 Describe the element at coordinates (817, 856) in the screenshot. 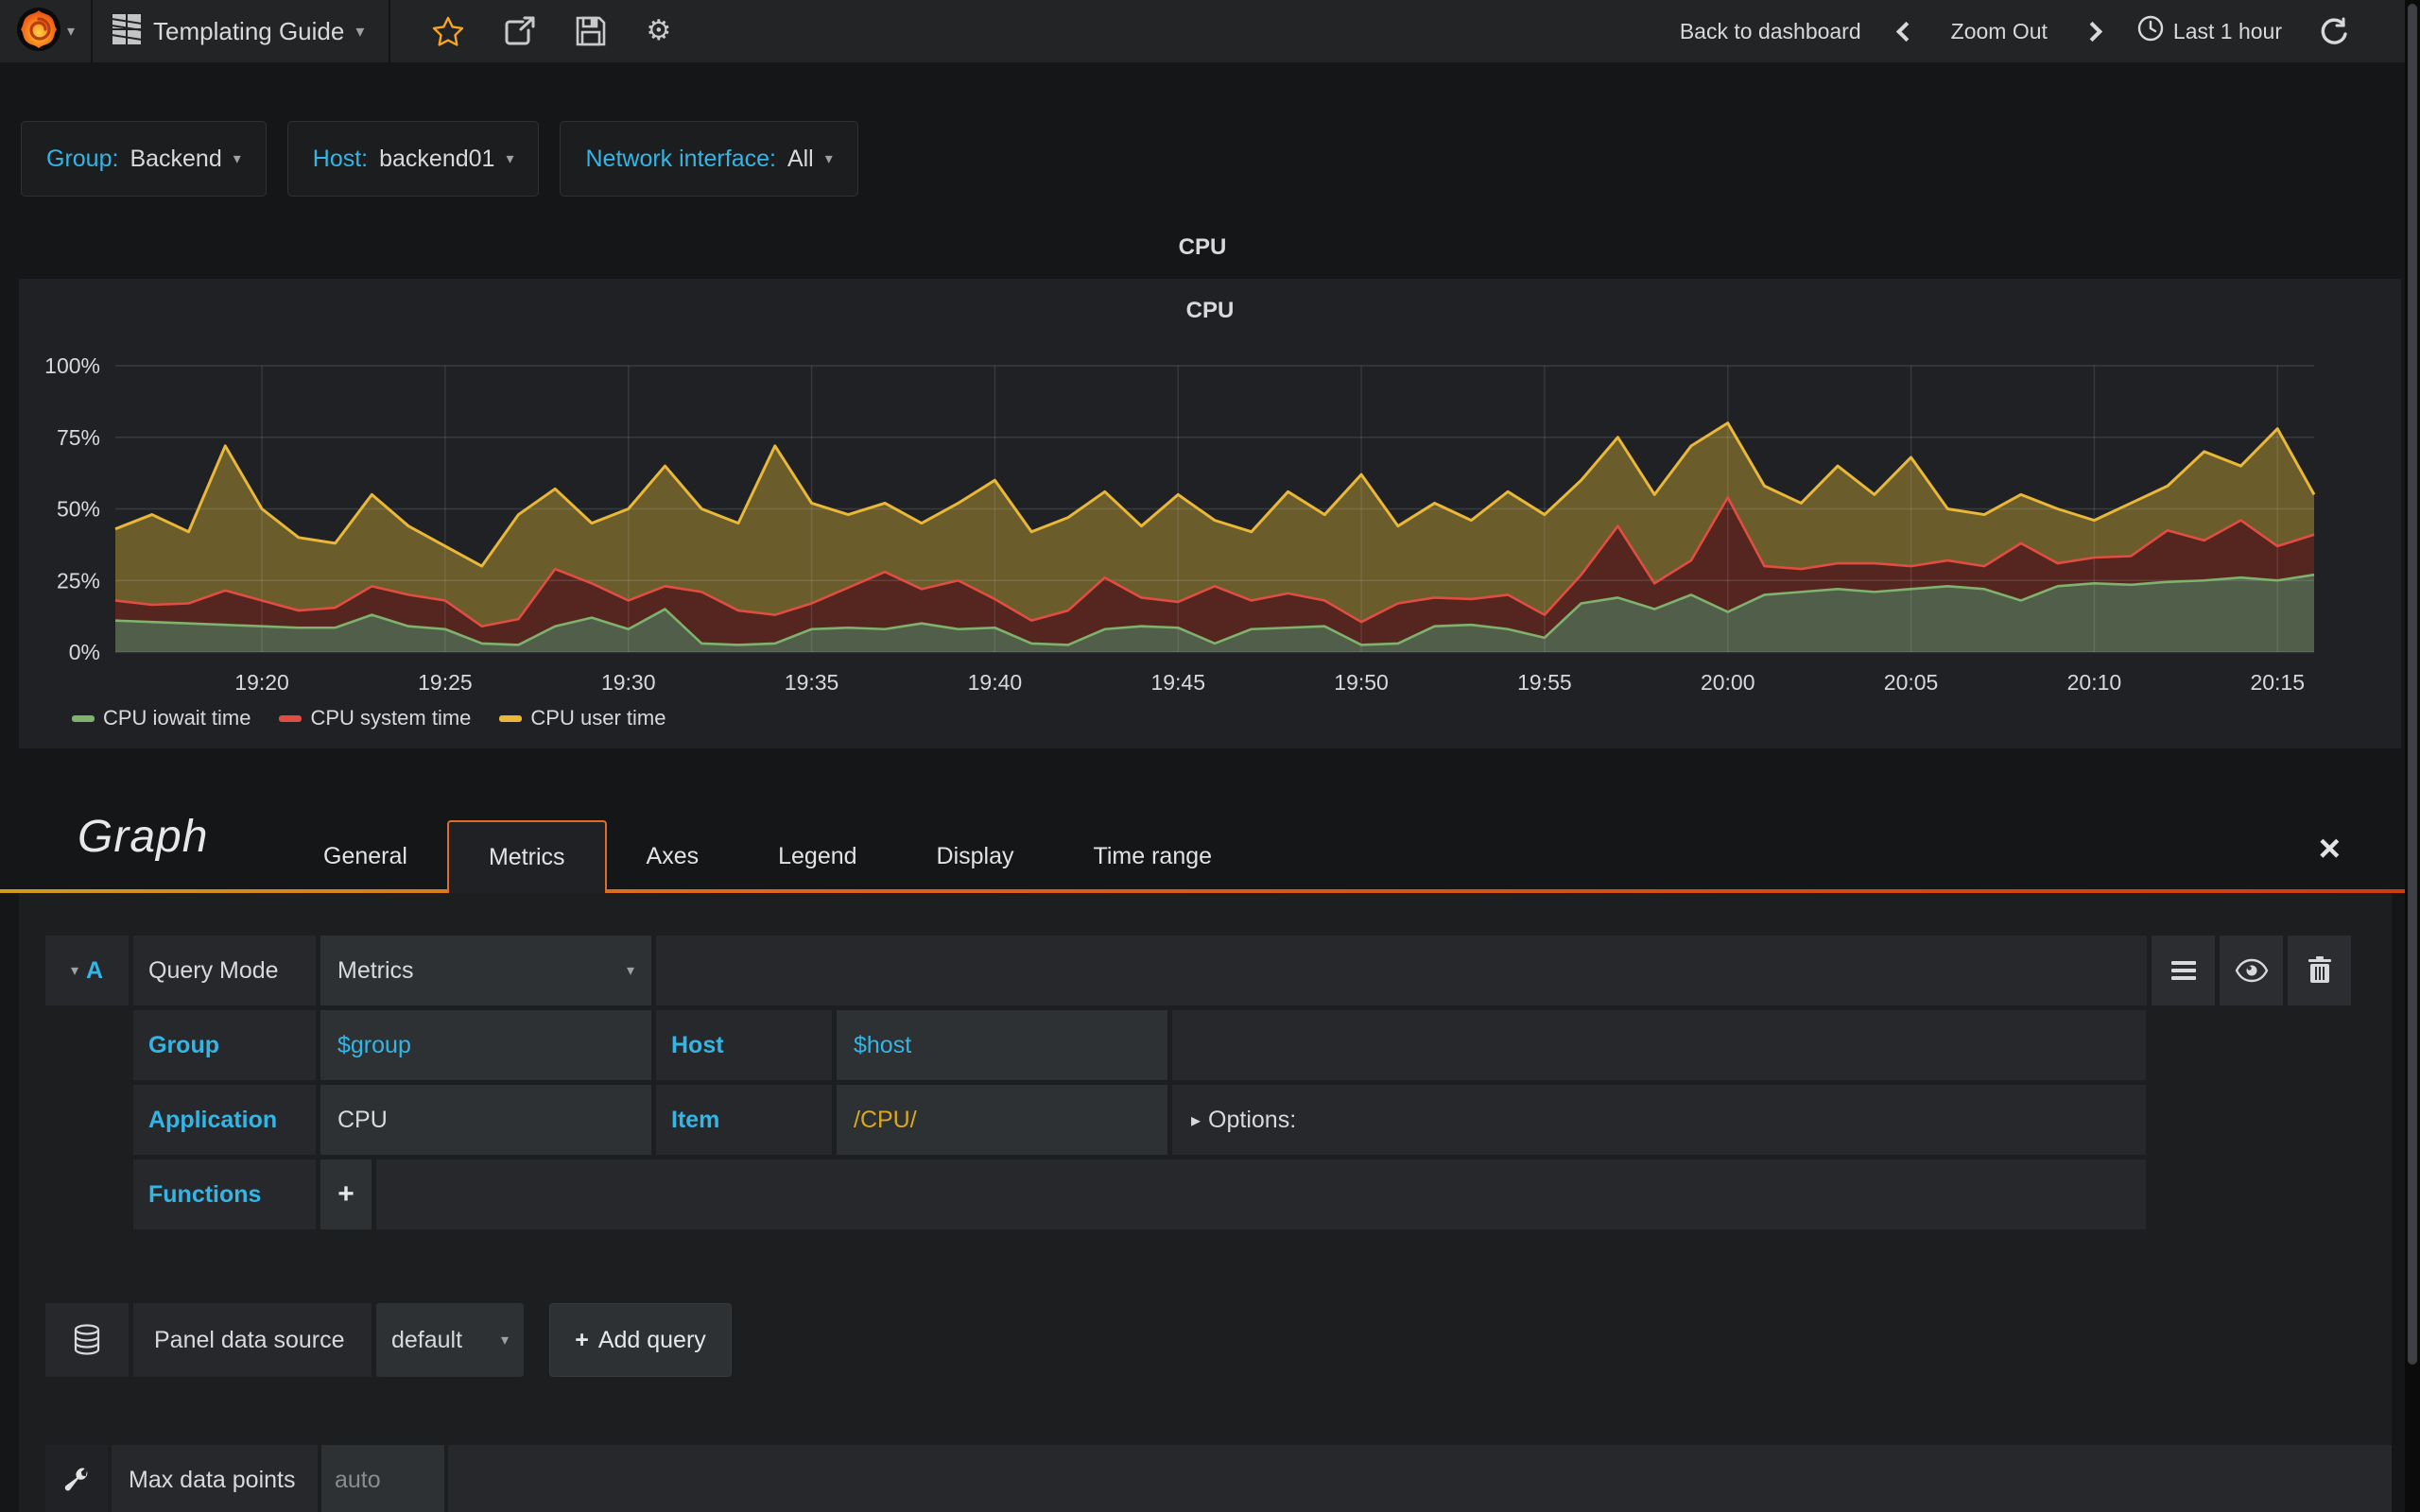

I see `tab-legend: Legend` at that location.